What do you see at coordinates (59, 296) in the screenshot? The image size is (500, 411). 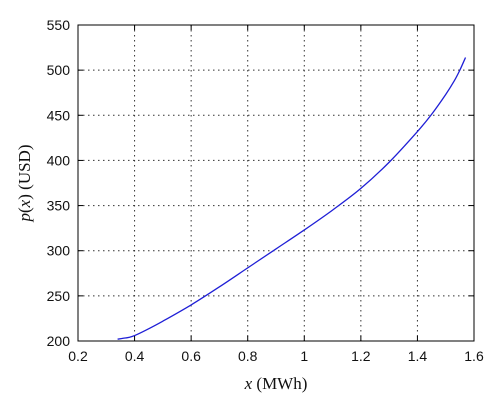 I see `y-tick-label: 250` at bounding box center [59, 296].